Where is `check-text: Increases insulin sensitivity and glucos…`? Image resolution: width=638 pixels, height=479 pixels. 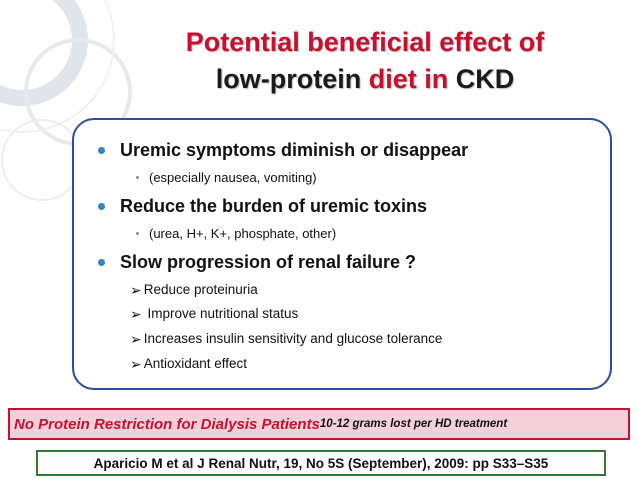 check-text: Increases insulin sensitivity and glucos… is located at coordinates (293, 338).